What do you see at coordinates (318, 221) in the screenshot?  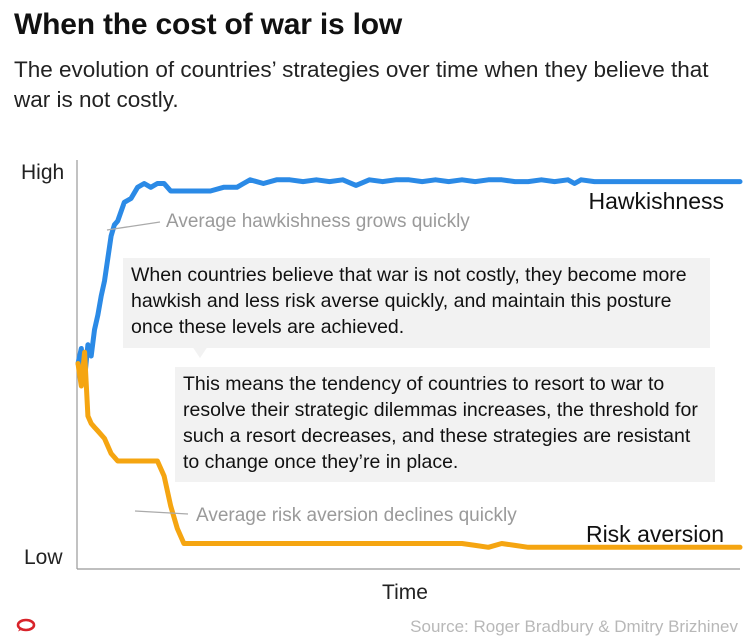 I see `annotation-hawkishness: Average hawkishness grows quickly` at bounding box center [318, 221].